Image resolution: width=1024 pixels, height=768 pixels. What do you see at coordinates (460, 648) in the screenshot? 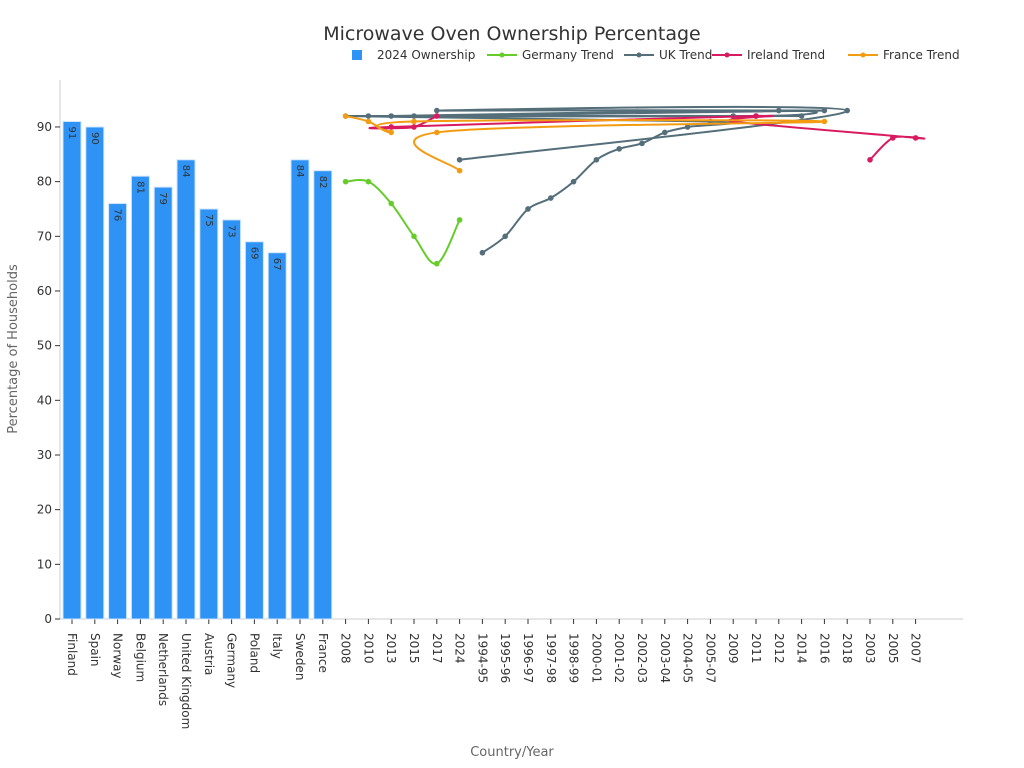
I see `x-tick-label: 2024` at bounding box center [460, 648].